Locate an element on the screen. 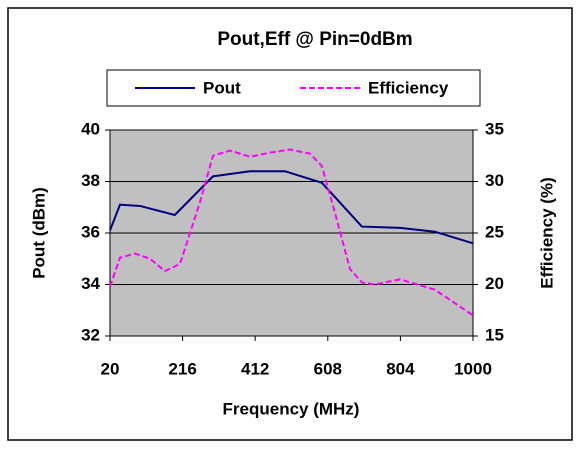 This screenshot has width=580, height=450. y2-tick-label: 20 is located at coordinates (494, 283).